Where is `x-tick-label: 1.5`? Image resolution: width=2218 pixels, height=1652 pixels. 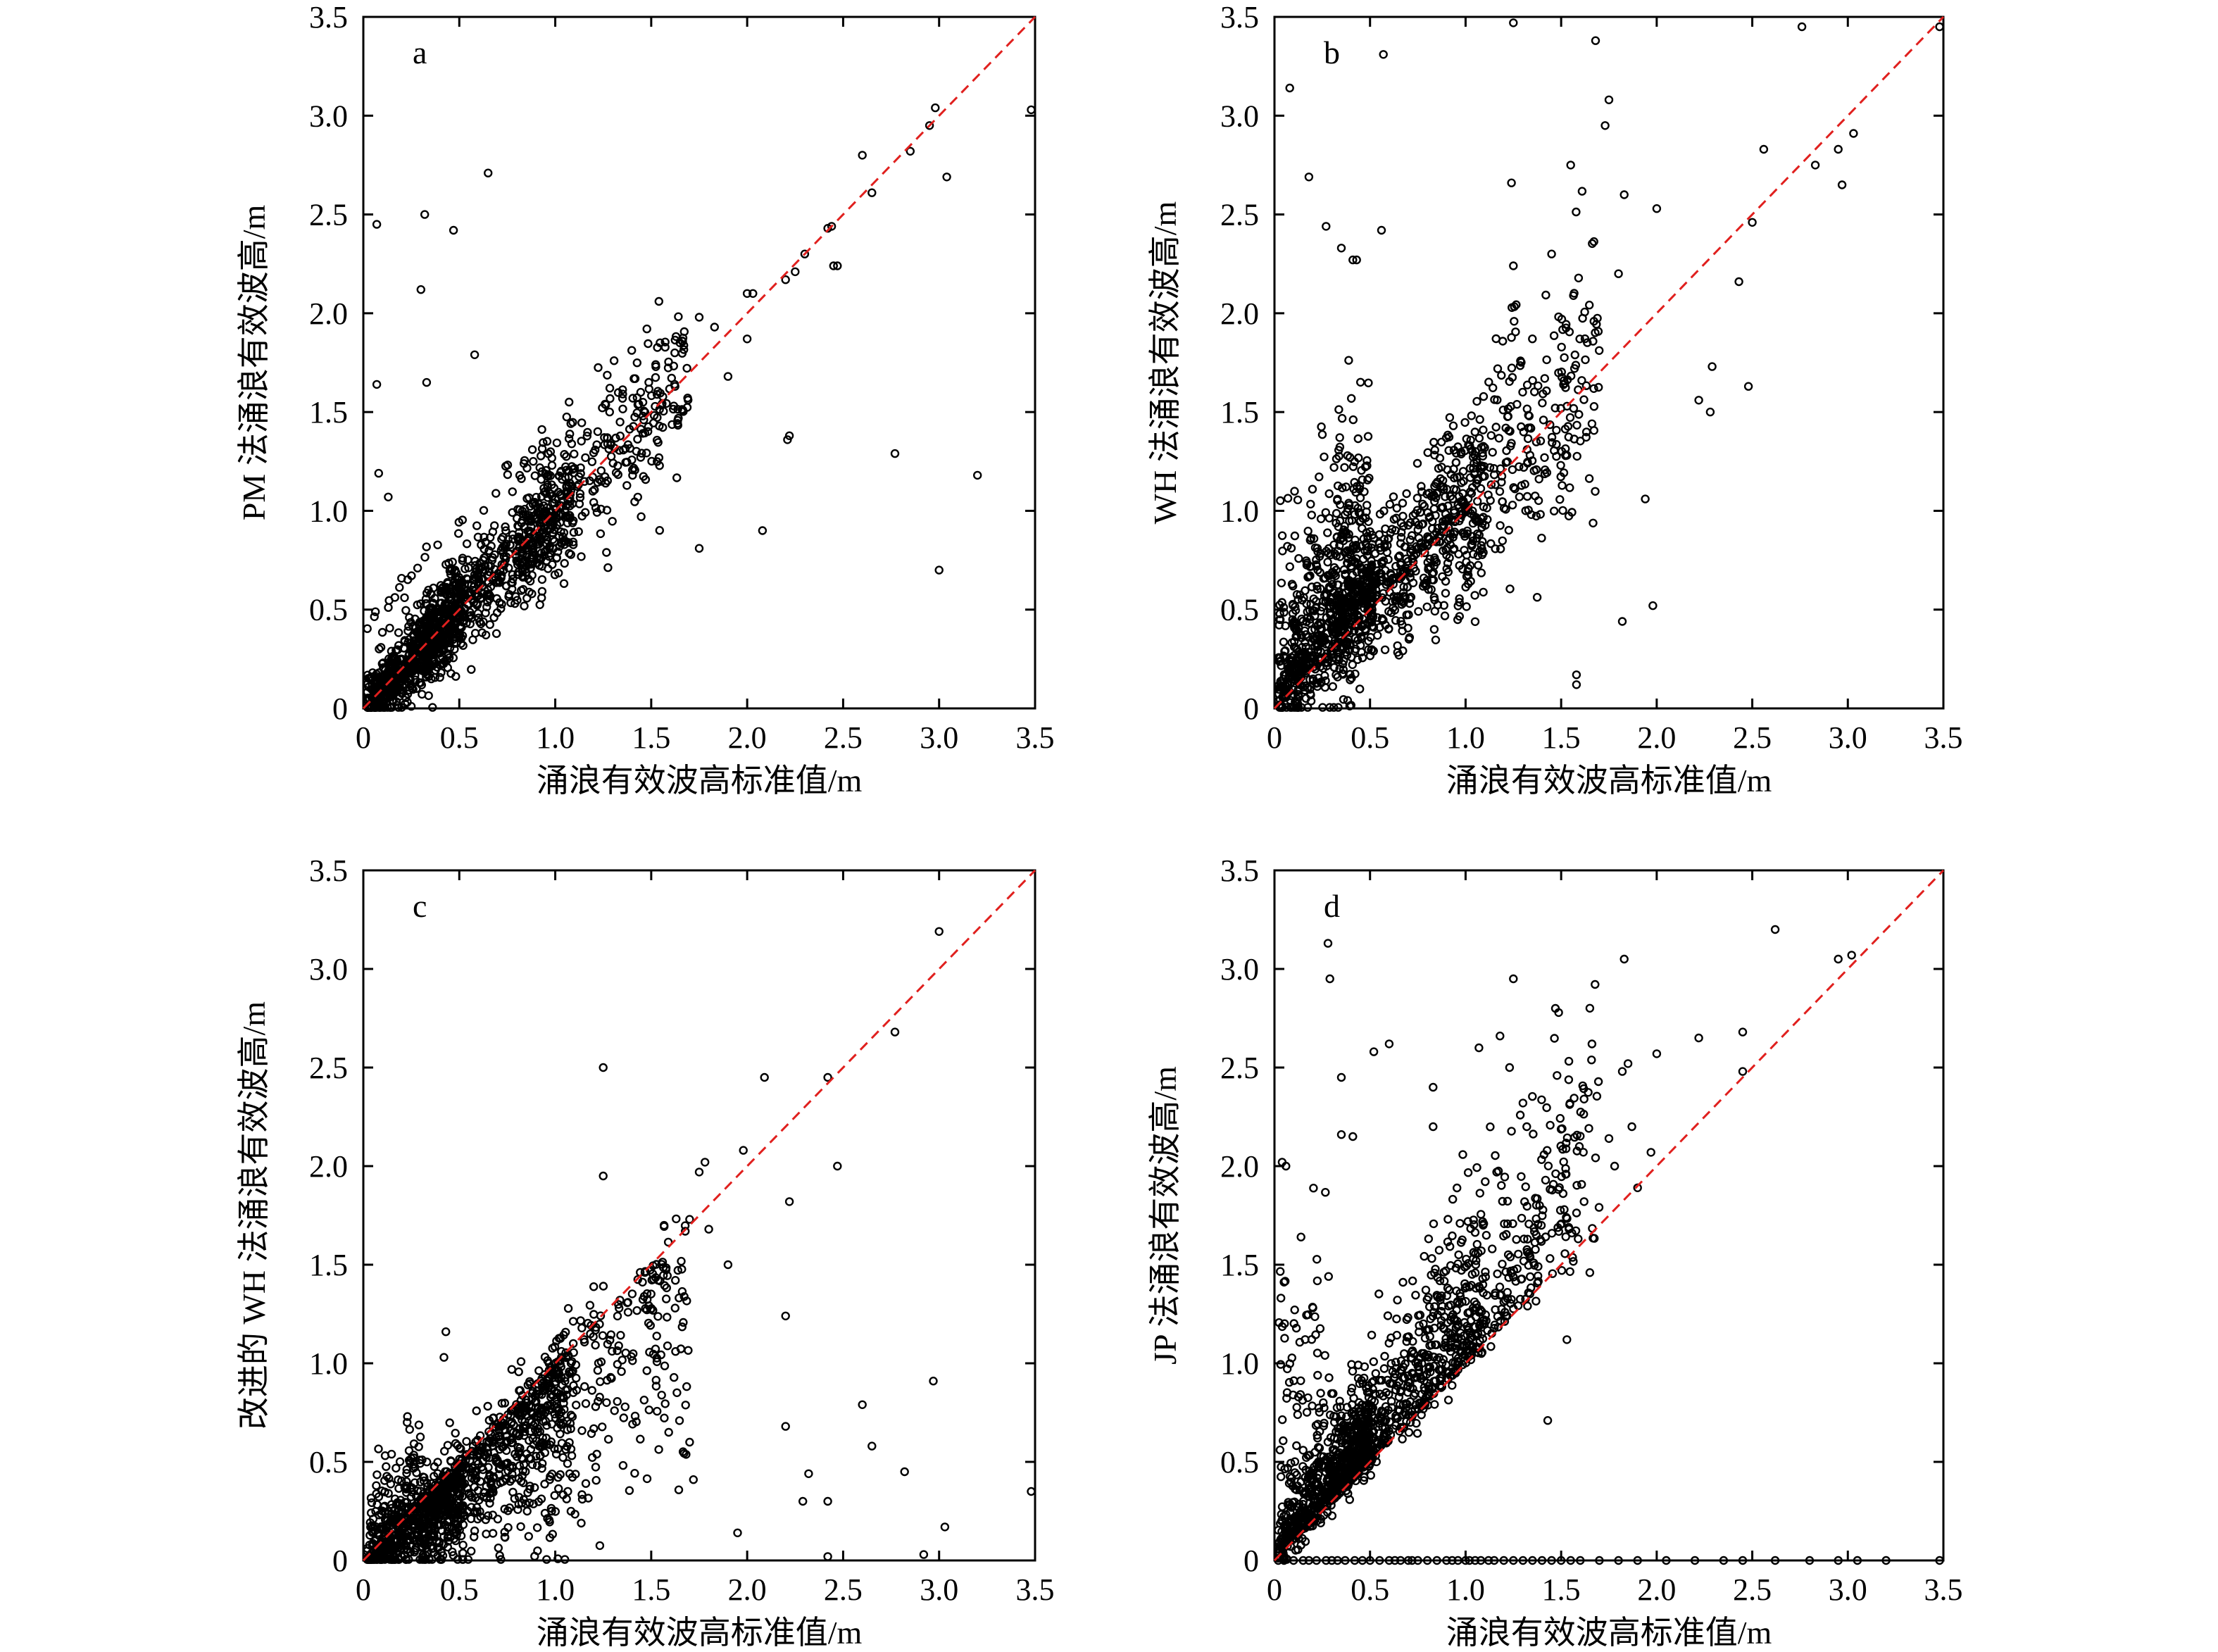 x-tick-label: 1.5 is located at coordinates (651, 1590).